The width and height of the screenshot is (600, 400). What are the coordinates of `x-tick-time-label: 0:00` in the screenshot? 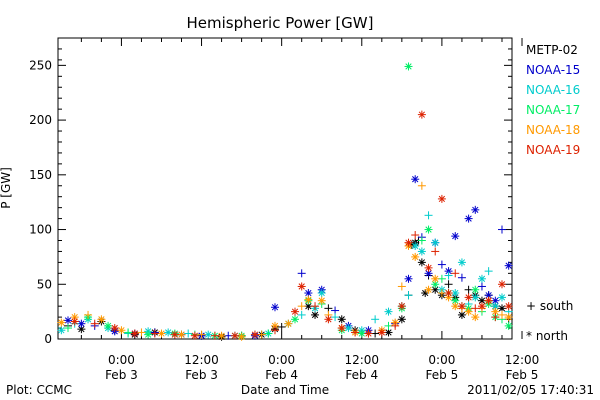 It's located at (441, 360).